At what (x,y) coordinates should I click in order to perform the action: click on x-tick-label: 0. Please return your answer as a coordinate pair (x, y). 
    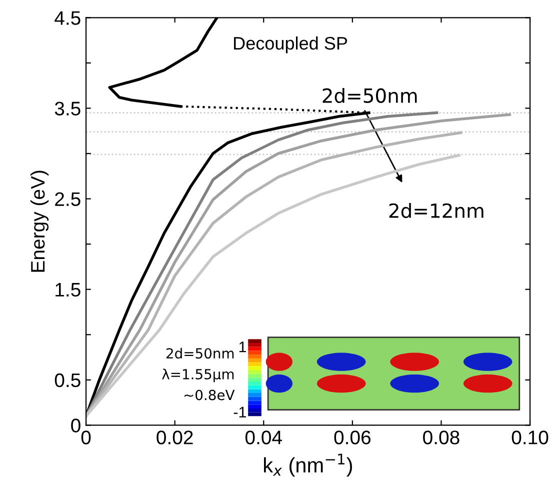
    Looking at the image, I should click on (86, 437).